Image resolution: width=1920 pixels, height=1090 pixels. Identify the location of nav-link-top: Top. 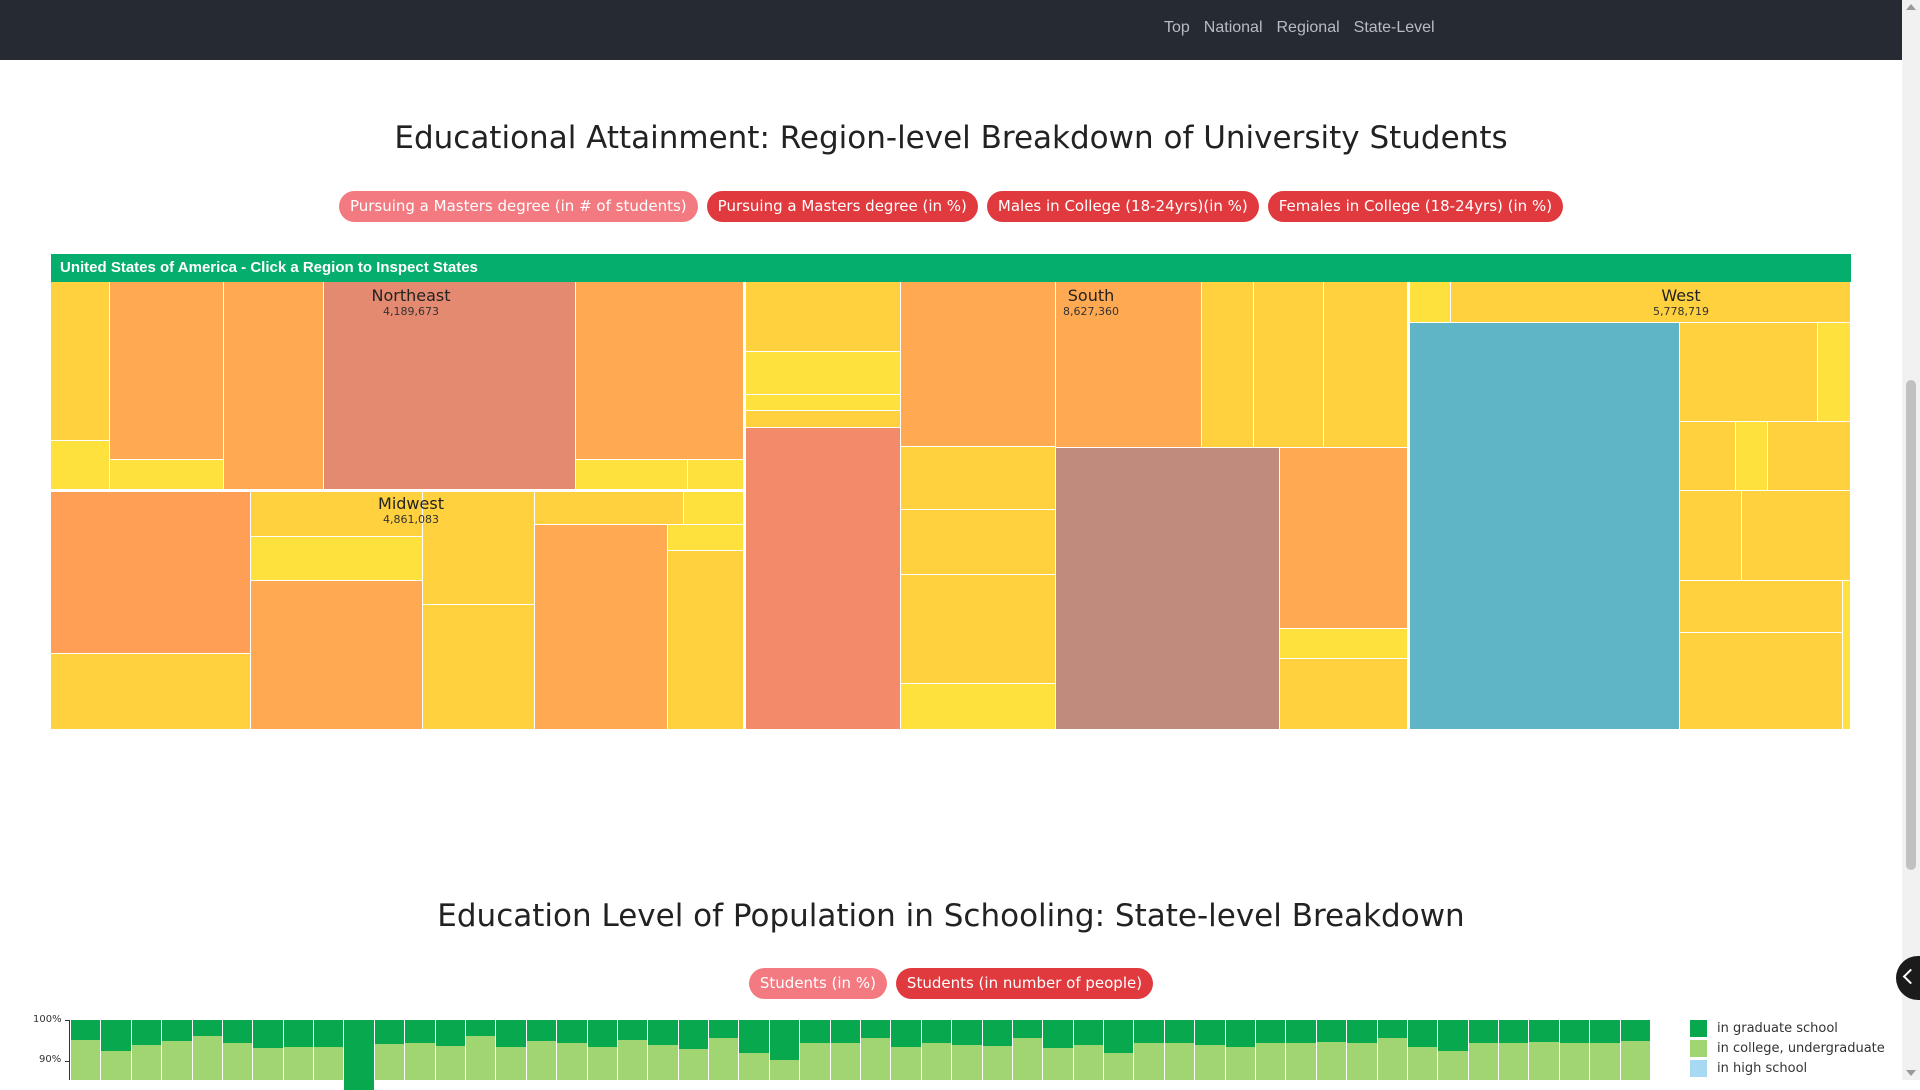
(1177, 27).